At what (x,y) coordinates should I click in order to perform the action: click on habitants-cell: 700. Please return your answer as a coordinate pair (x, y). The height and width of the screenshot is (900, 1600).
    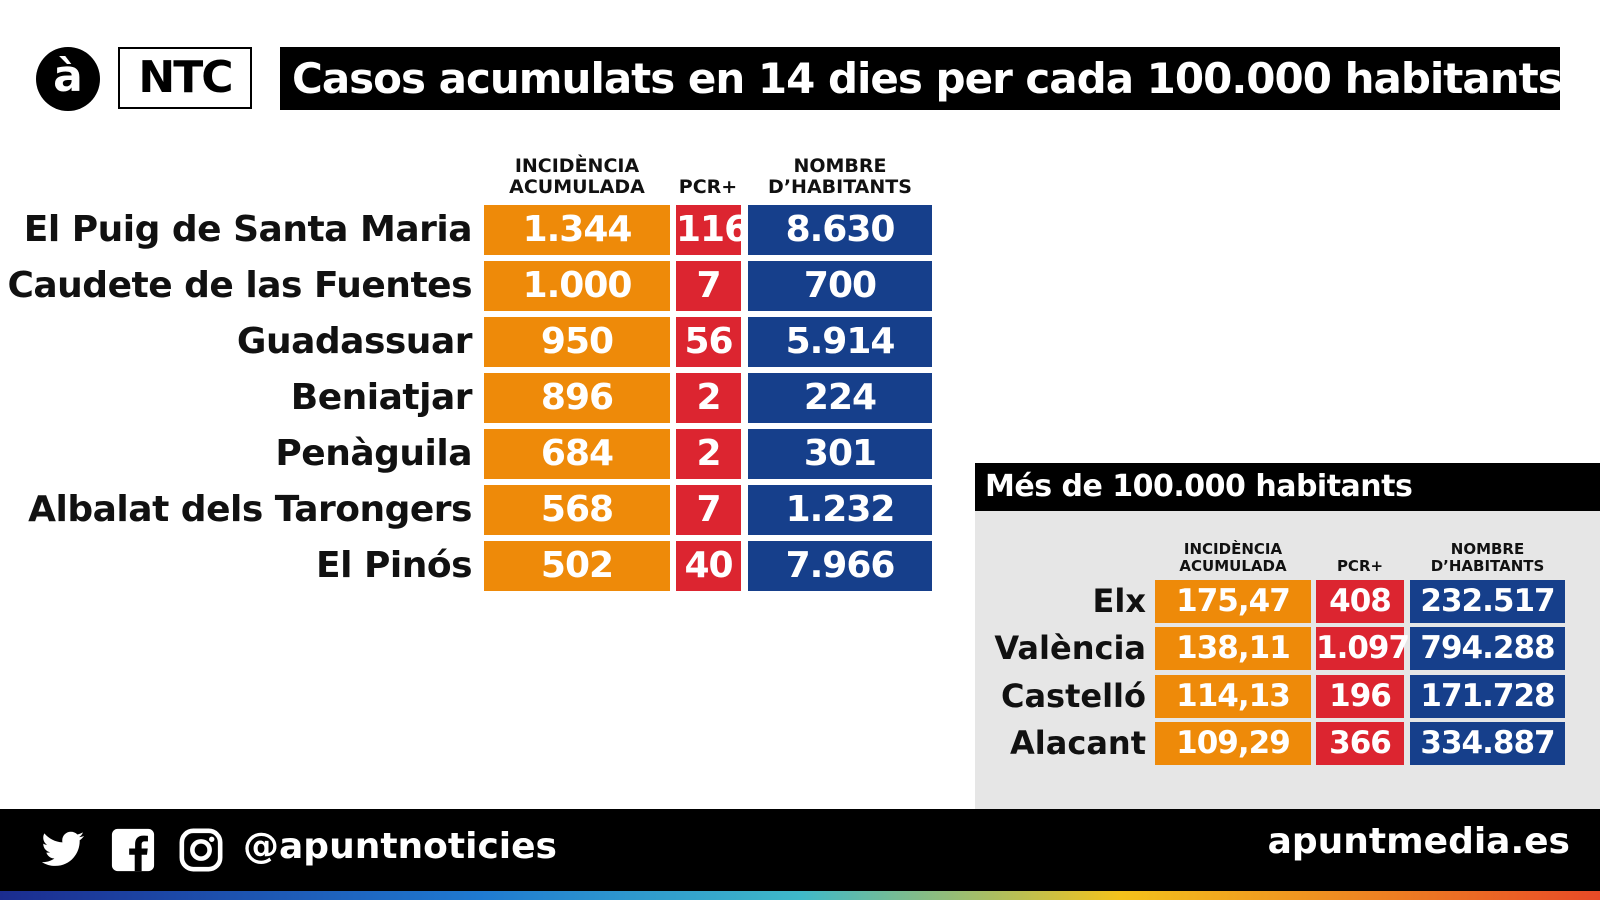
    Looking at the image, I should click on (840, 286).